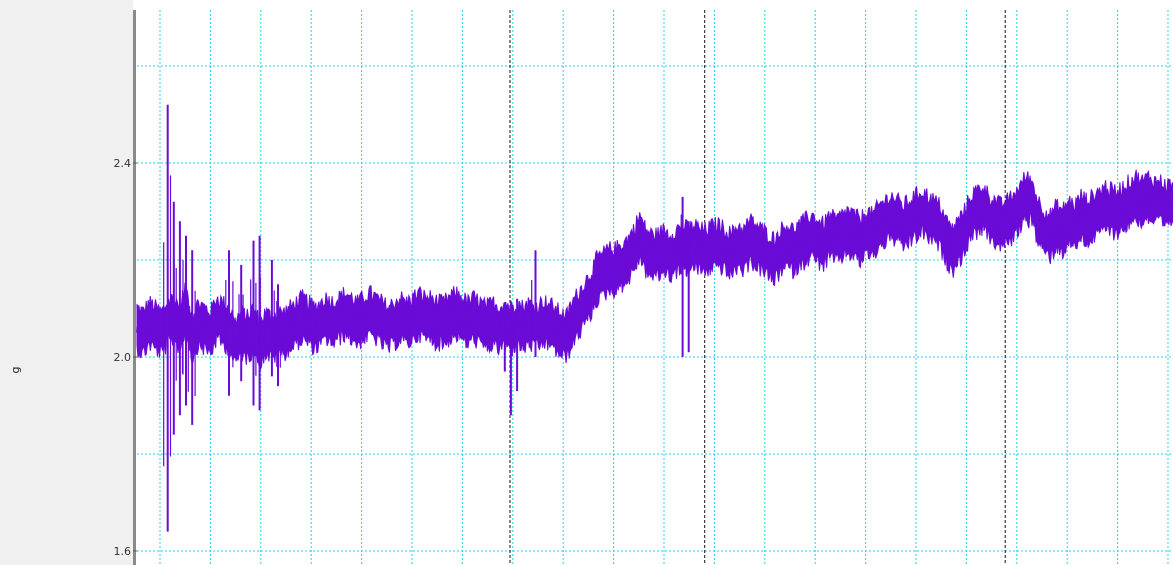 The height and width of the screenshot is (565, 1173). Describe the element at coordinates (123, 357) in the screenshot. I see `y-tick-label: 2.0` at that location.